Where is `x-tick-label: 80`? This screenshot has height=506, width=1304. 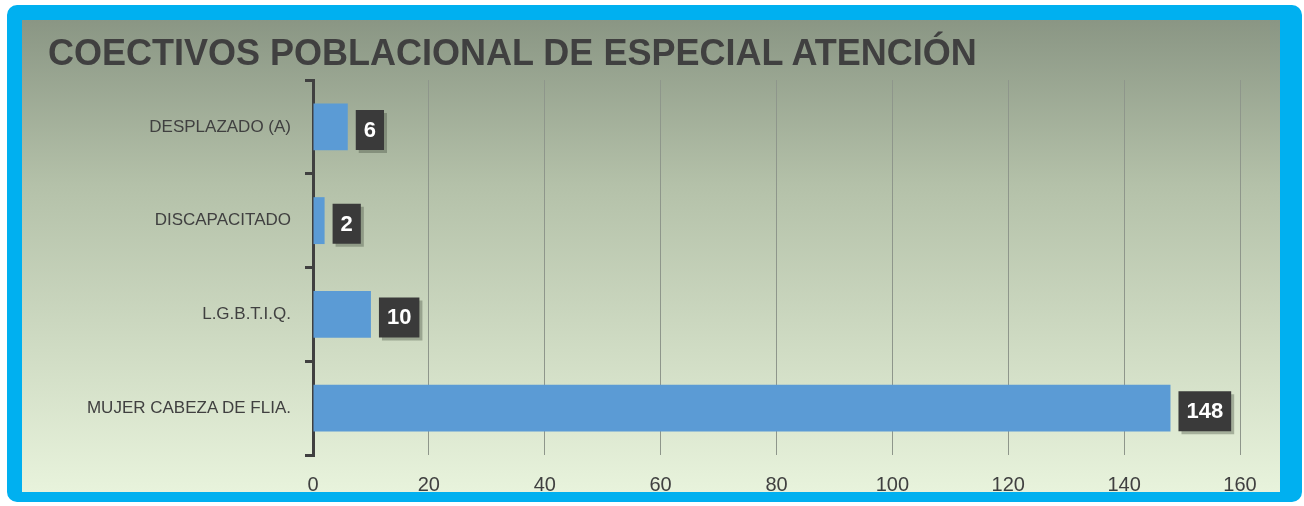
x-tick-label: 80 is located at coordinates (776, 483).